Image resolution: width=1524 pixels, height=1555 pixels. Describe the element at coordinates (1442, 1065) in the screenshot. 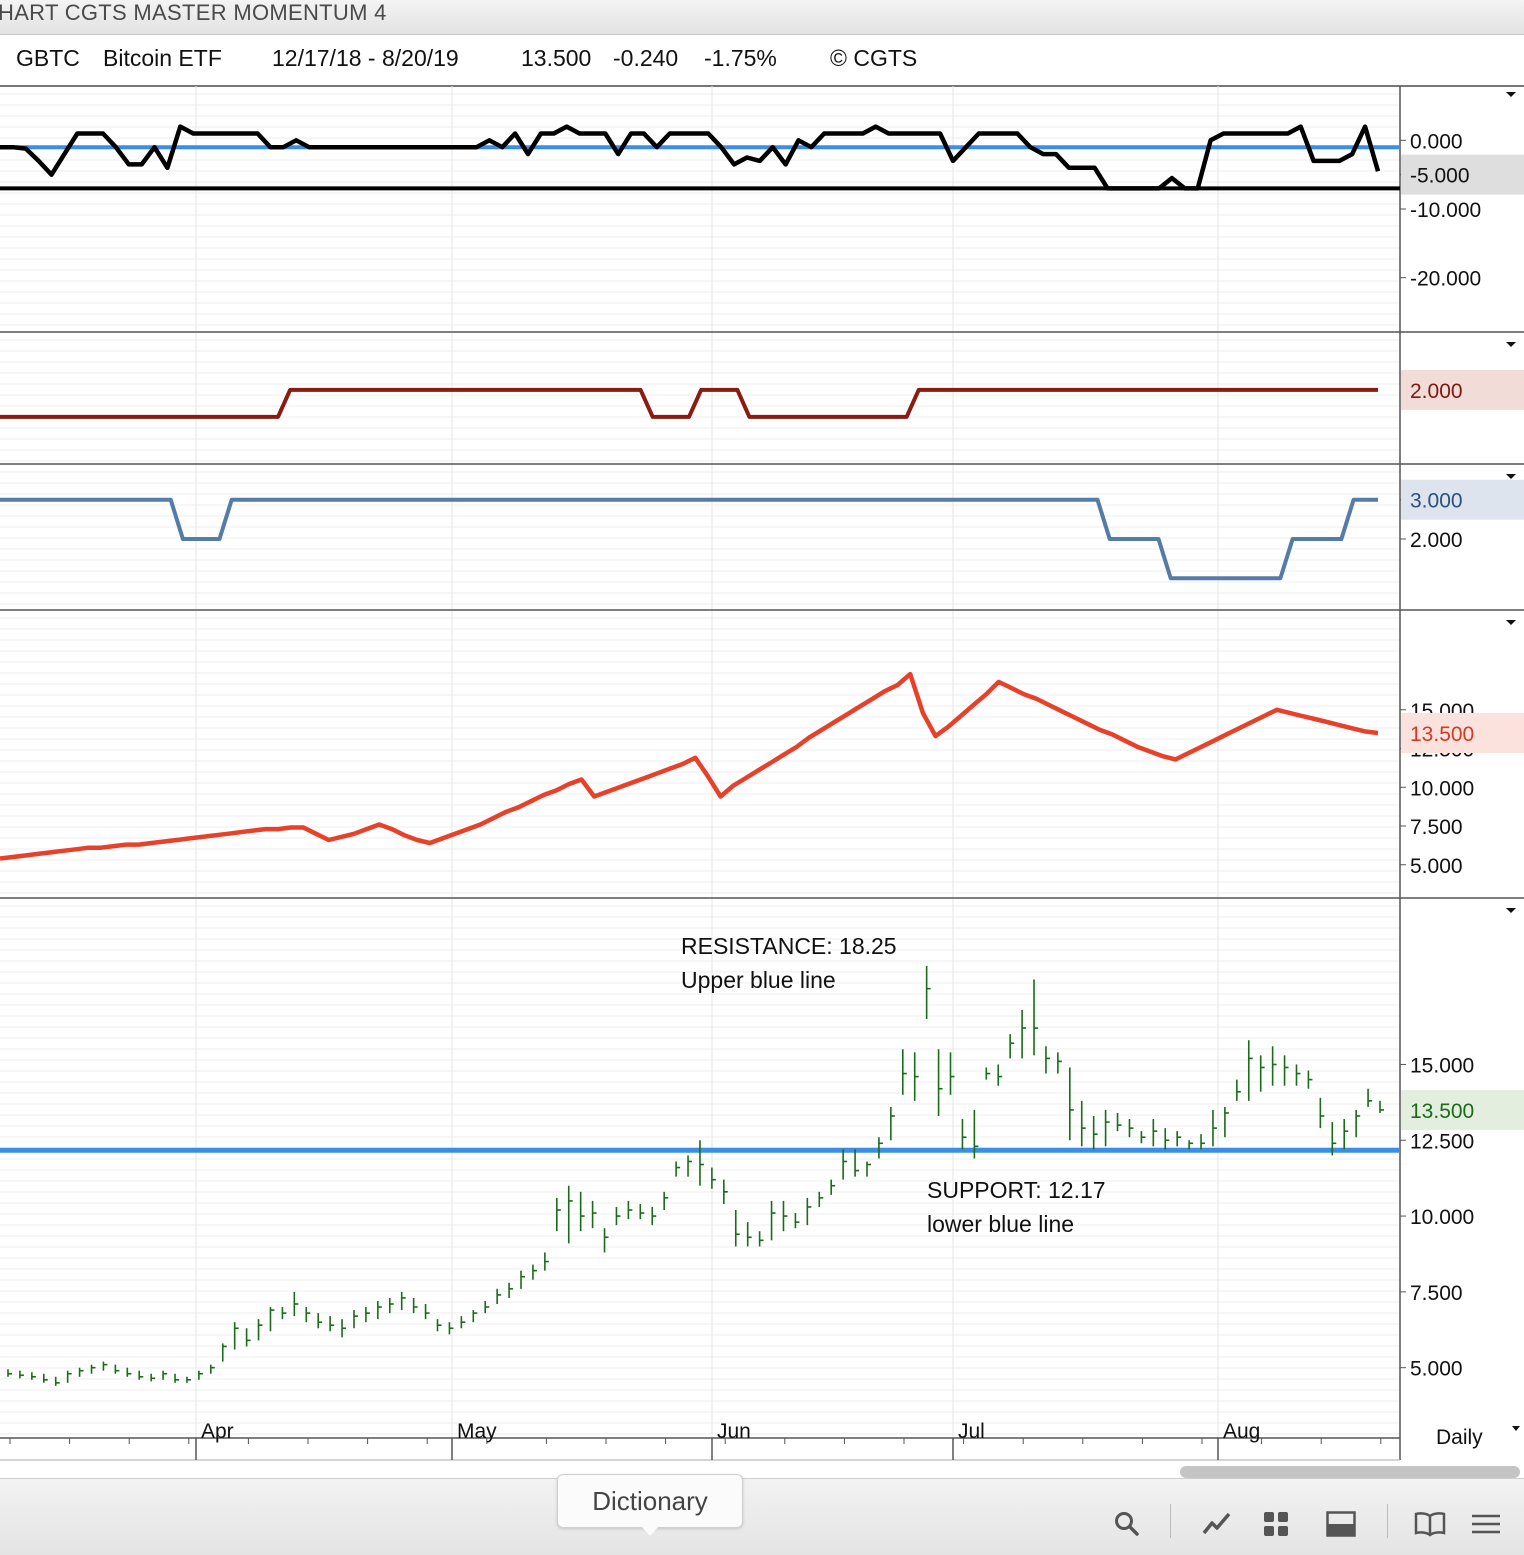

I see `y-tick-label: 15.000` at that location.